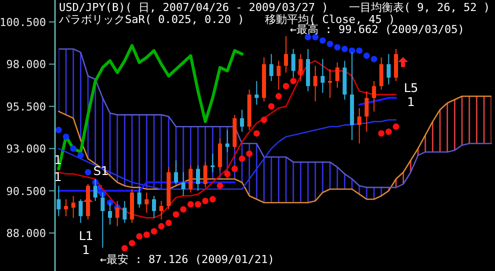 The height and width of the screenshot is (271, 495). Describe the element at coordinates (377, 29) in the screenshot. I see `annotation: ←最高 : 99.662 (2009/03/05)` at that location.